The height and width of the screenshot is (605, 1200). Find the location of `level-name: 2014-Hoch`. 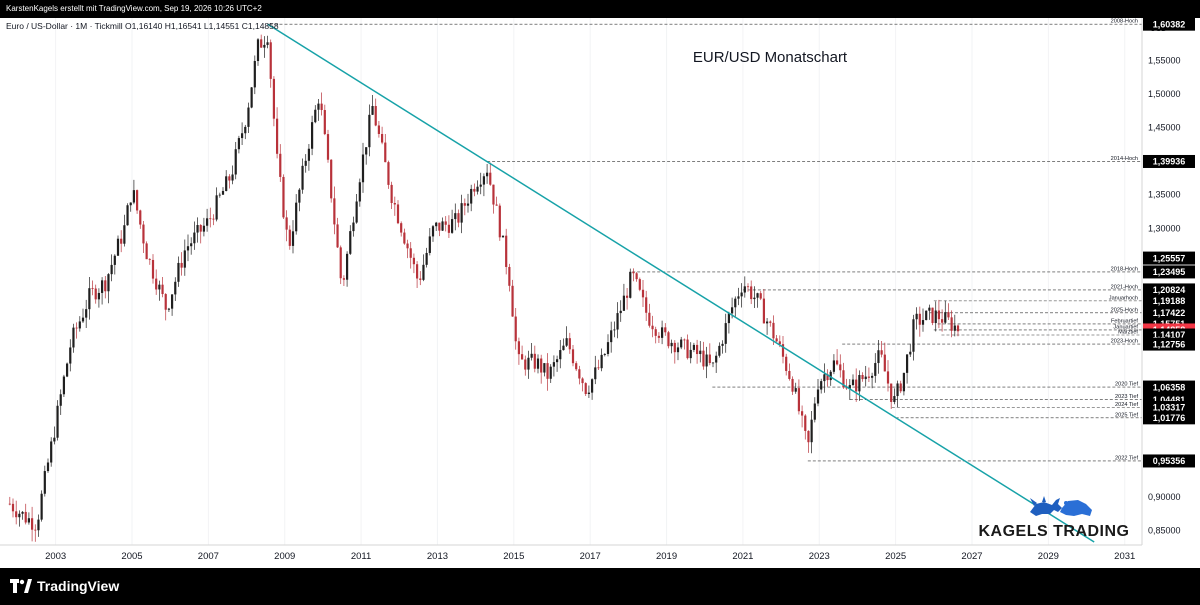

level-name: 2014-Hoch is located at coordinates (1124, 159).